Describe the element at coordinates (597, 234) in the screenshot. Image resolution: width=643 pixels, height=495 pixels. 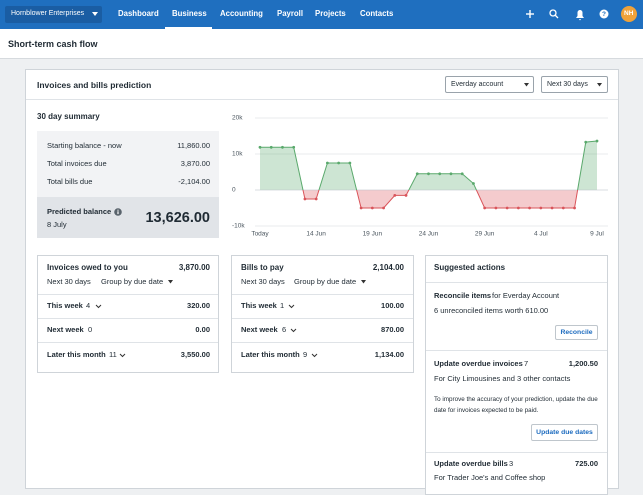
I see `x-tick-label: 9 Jul` at that location.